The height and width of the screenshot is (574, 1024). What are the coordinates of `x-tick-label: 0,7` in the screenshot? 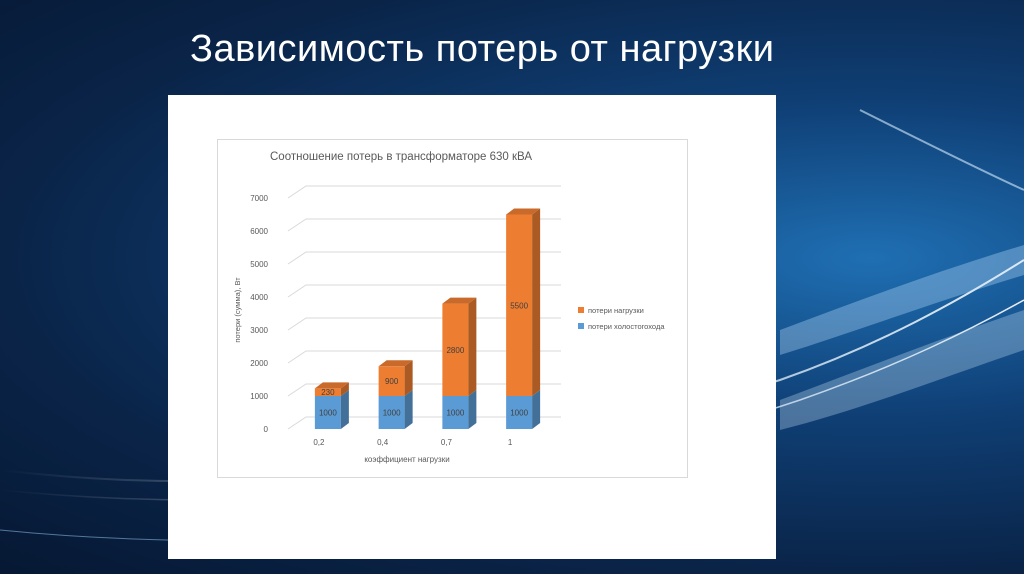 It's located at (447, 442).